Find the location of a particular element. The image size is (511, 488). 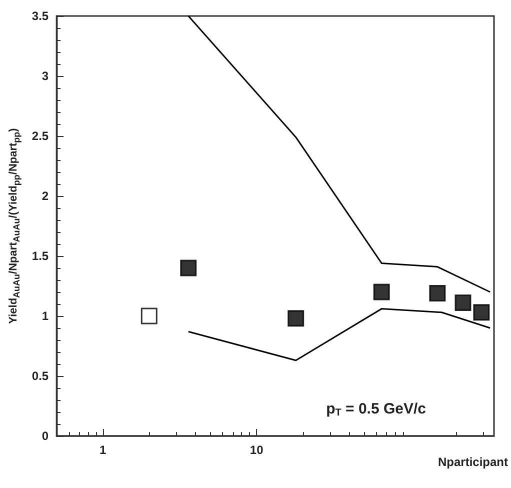

x-axis-title: Nparticipant is located at coordinates (473, 462).